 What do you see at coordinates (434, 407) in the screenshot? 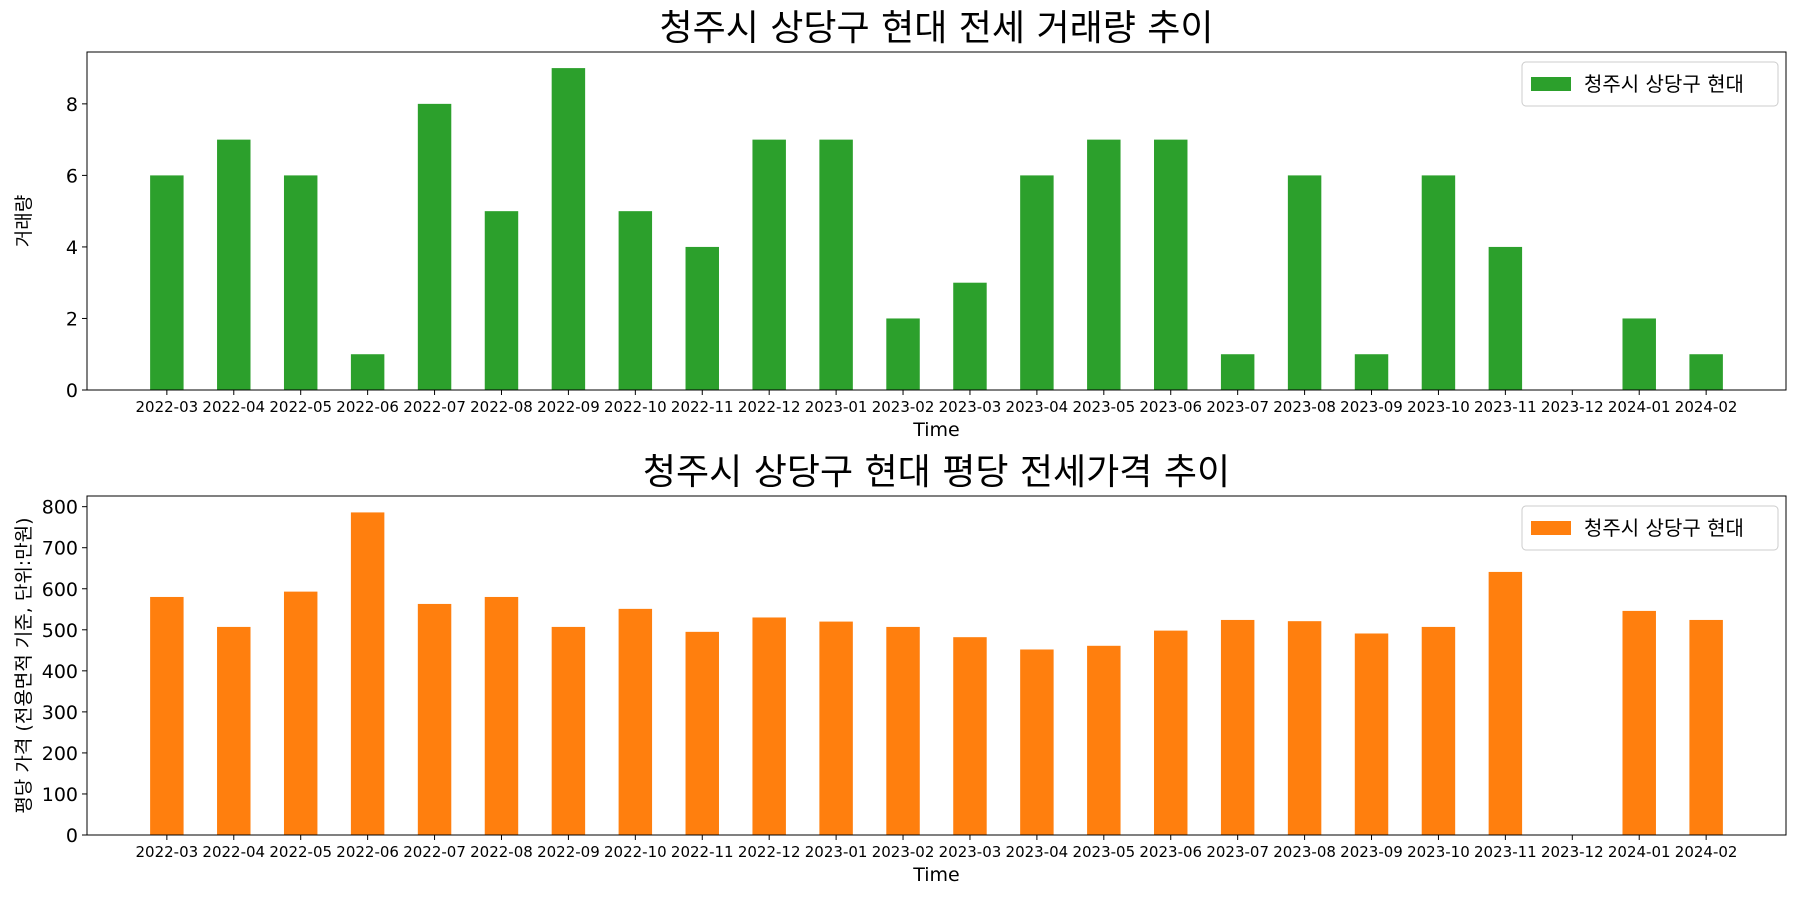
I see `chart1-x-tick-label: 2022-07` at bounding box center [434, 407].